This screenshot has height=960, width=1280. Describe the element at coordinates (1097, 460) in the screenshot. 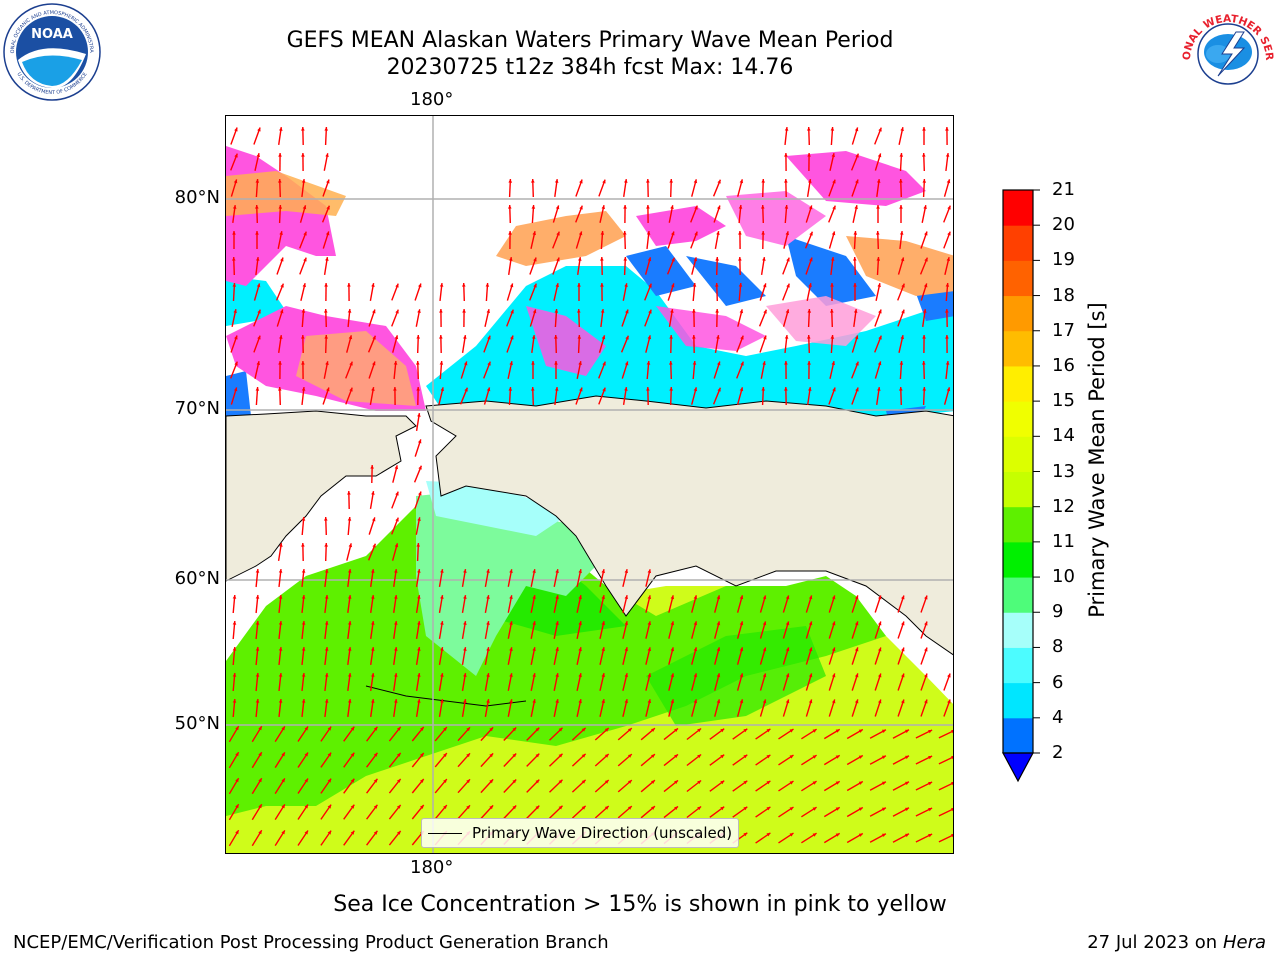

I see `colorbar-label: Primary Wave Mean Period [s]` at that location.